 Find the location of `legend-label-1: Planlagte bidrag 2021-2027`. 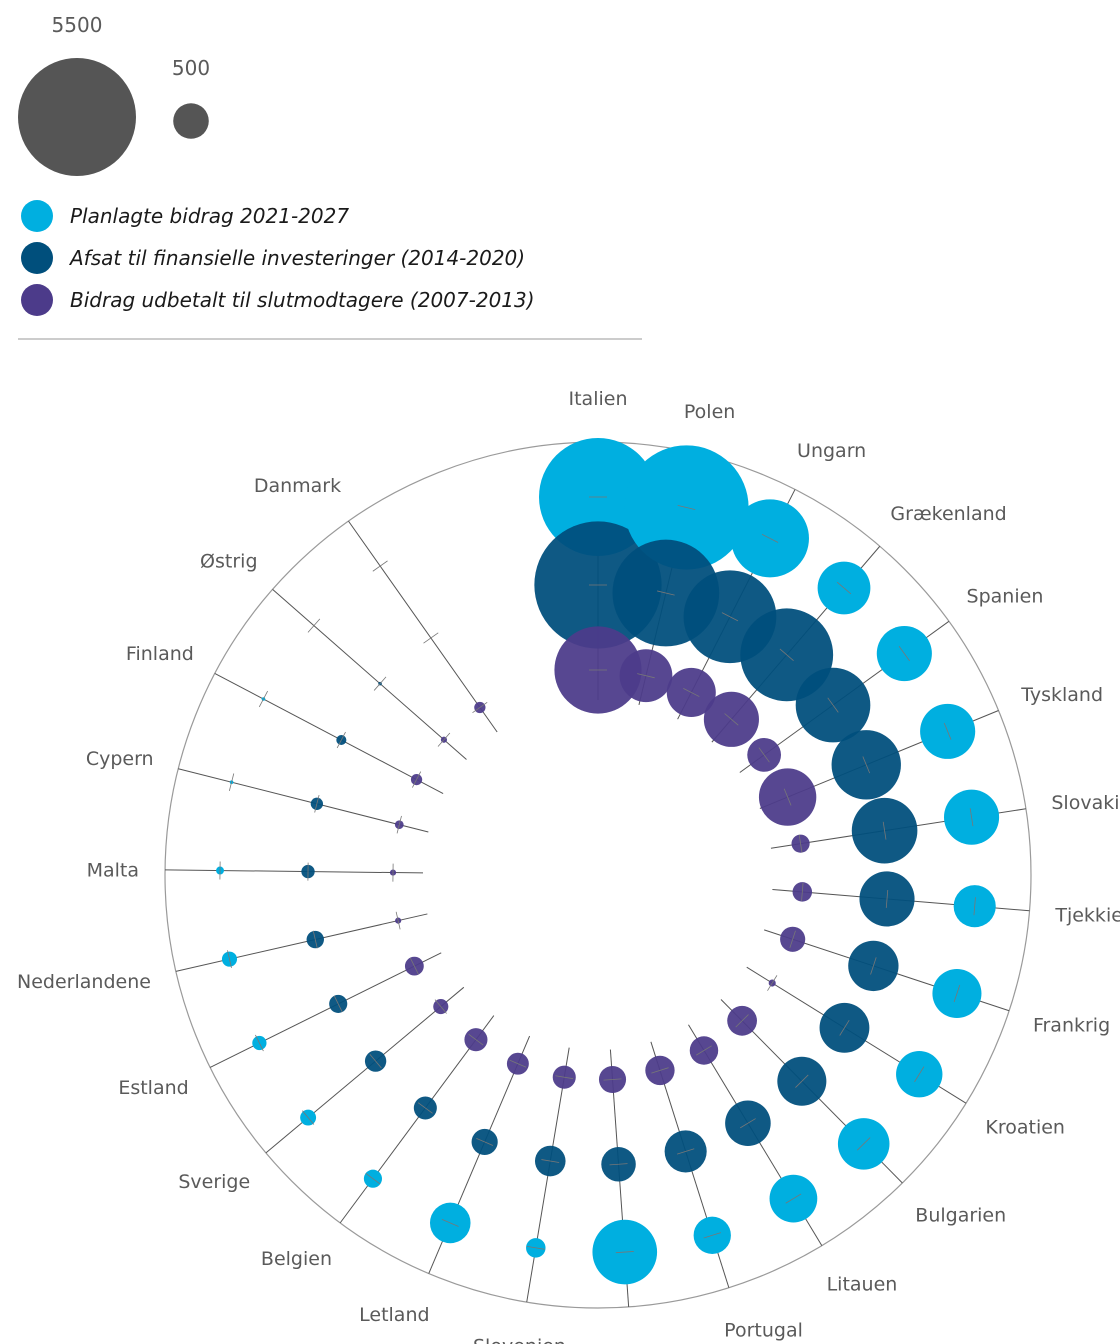

legend-label-1: Planlagte bidrag 2021-2027 is located at coordinates (209, 216).